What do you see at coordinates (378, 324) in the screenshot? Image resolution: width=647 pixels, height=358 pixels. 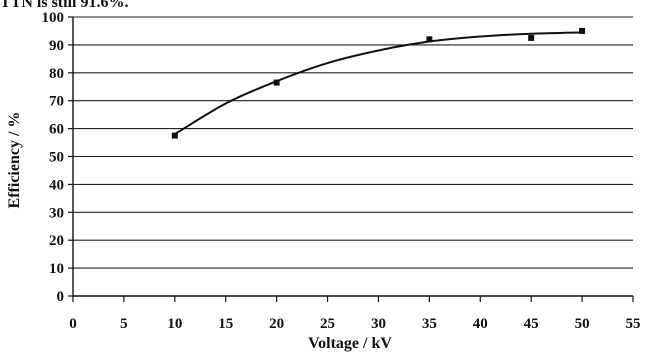 I see `x-tick-label-30: 30` at bounding box center [378, 324].